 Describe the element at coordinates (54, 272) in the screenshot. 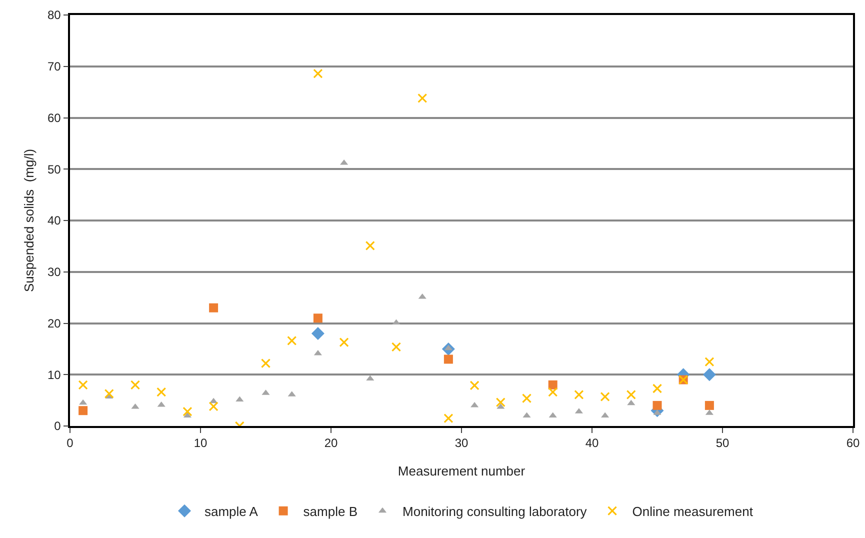

I see `y-tick-label: 30` at that location.